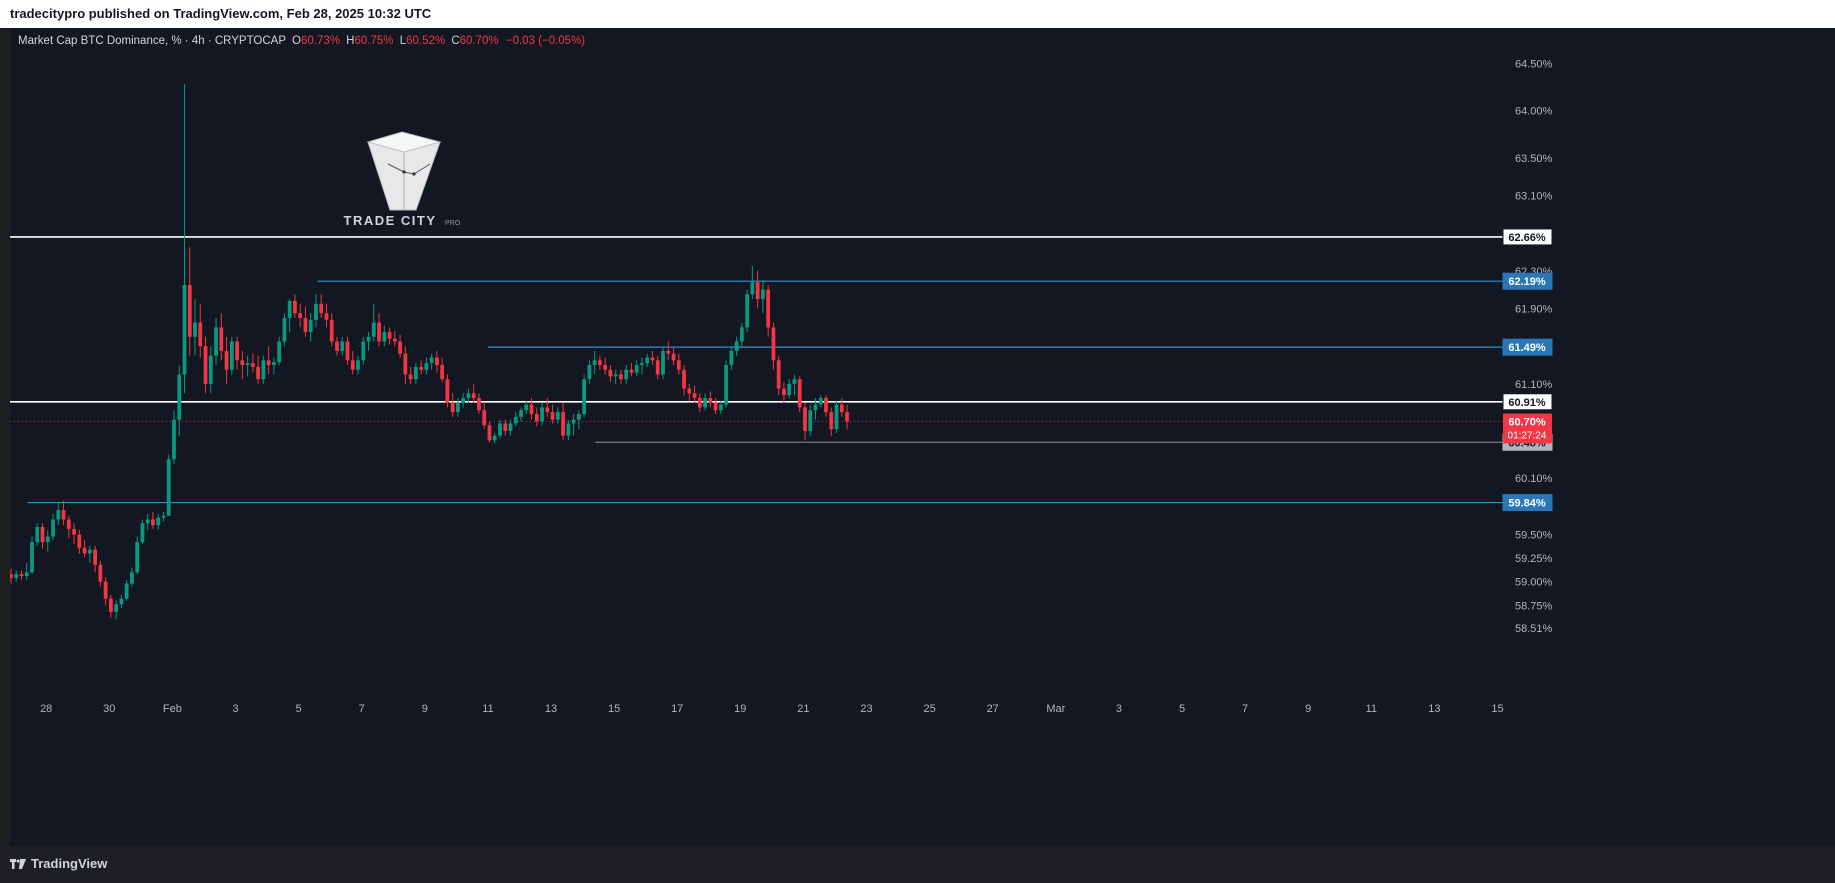 The height and width of the screenshot is (883, 1835). Describe the element at coordinates (993, 709) in the screenshot. I see `x-tick-label: 27` at that location.